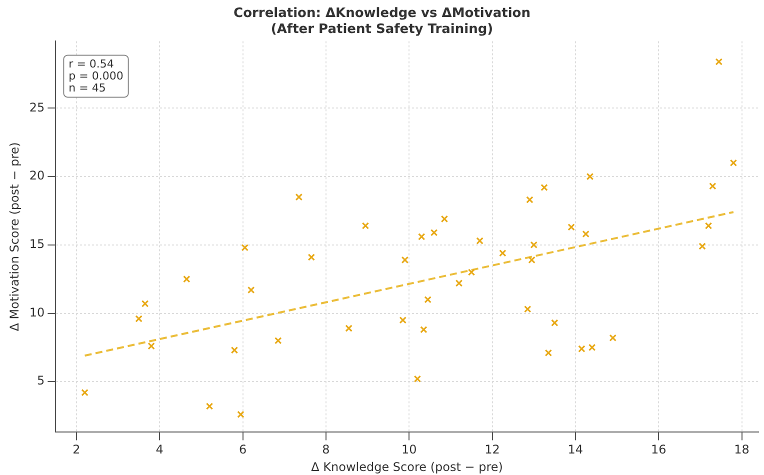 This screenshot has width=764, height=475. Describe the element at coordinates (658, 449) in the screenshot. I see `x-tick-label: 16` at that location.